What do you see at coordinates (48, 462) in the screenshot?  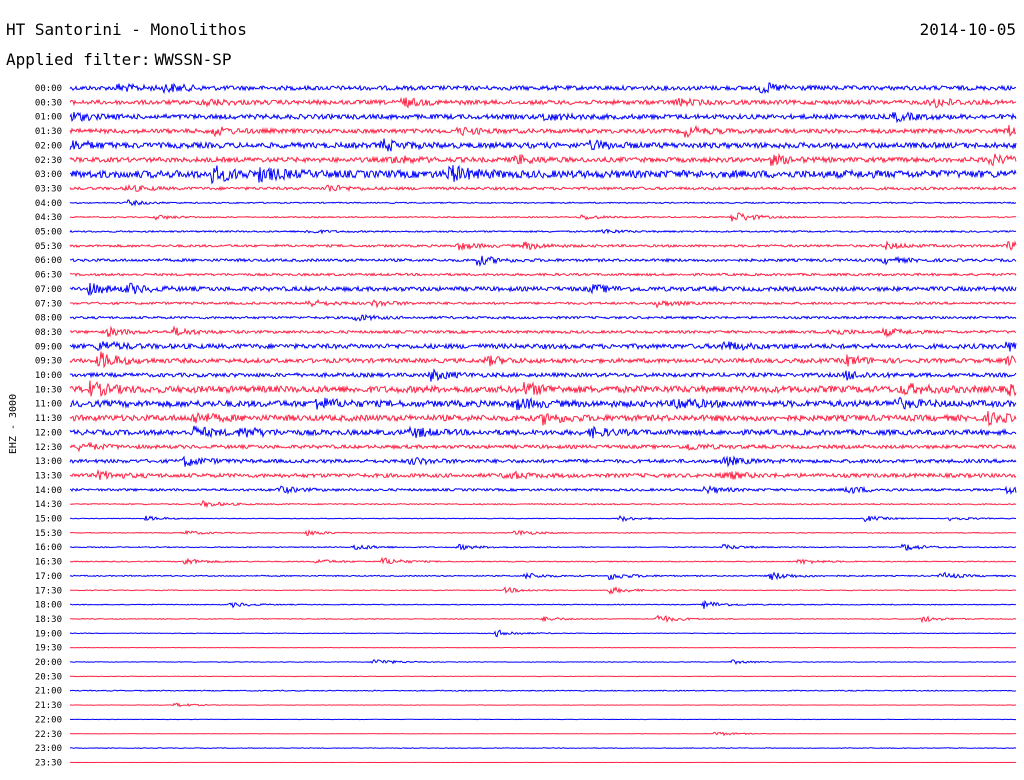 I see `row-time-label: 13:00` at bounding box center [48, 462].